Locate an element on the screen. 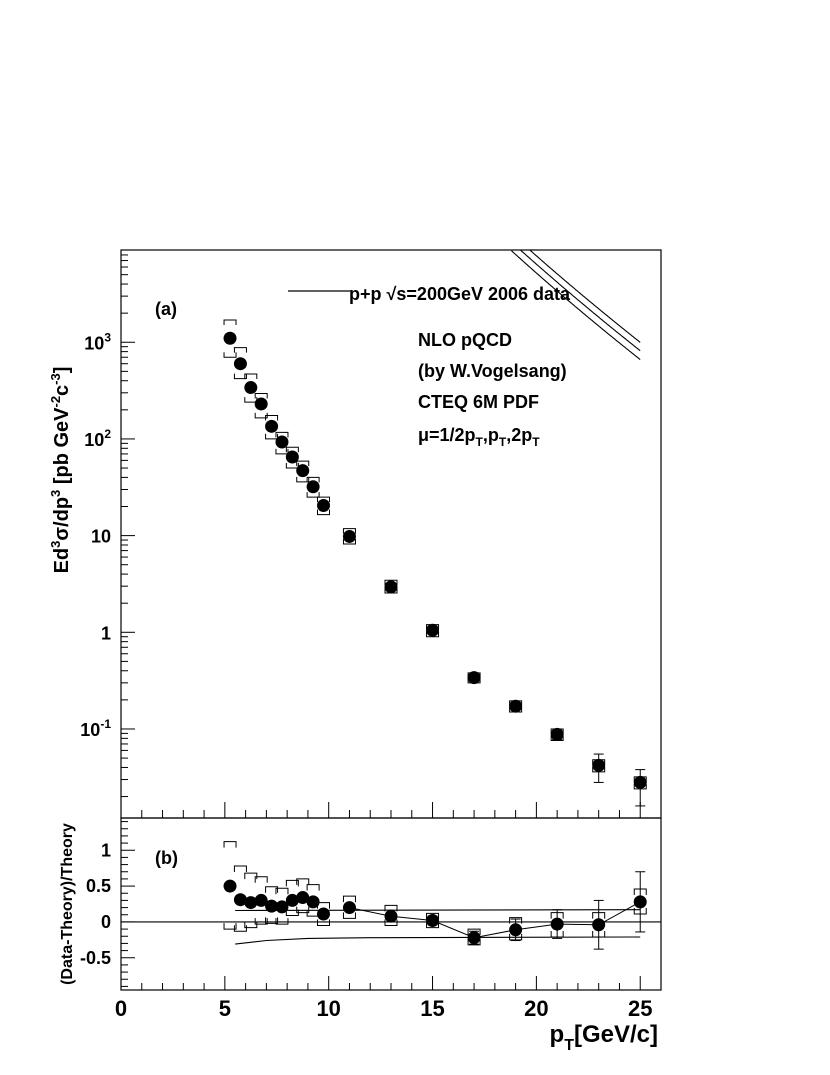  panel-a-y-tick-label: 10² is located at coordinates (97, 438).